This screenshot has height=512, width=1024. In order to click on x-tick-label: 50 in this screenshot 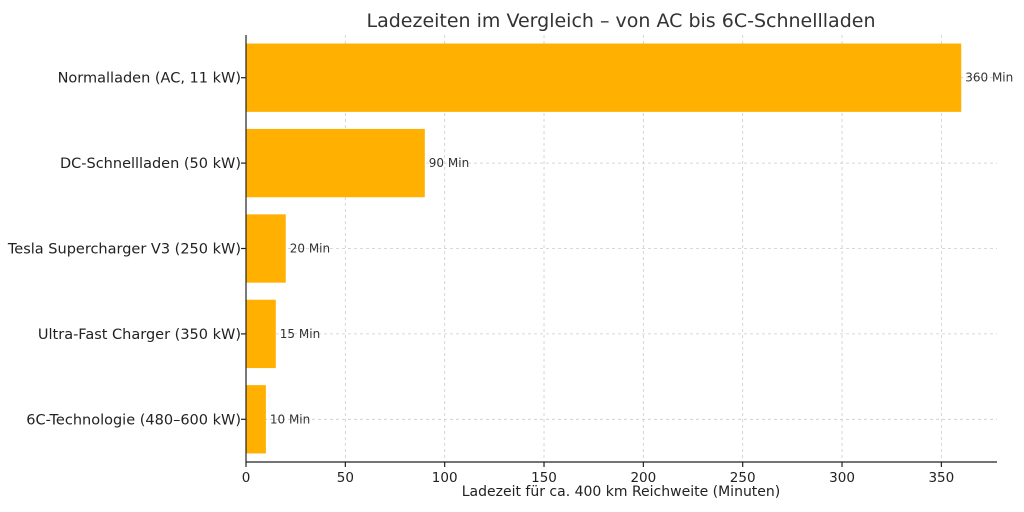, I will do `click(345, 478)`.